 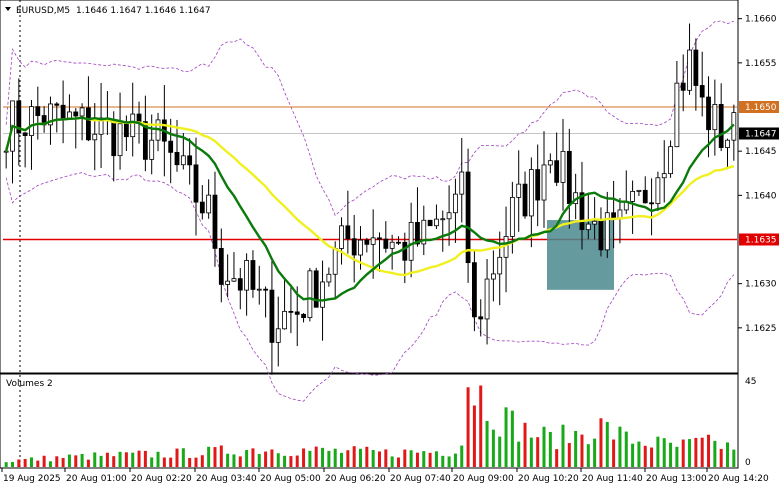 What do you see at coordinates (483, 479) in the screenshot?
I see `x-tick-label: 20 Aug 09:00` at bounding box center [483, 479].